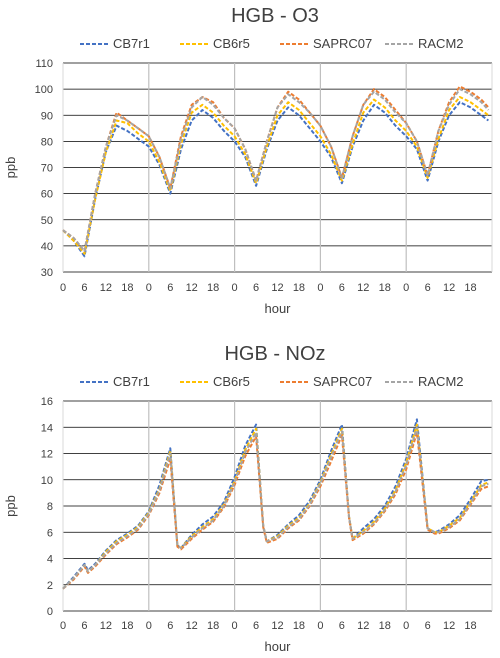  I want to click on chart-1-legend-item-cb6r5: CB6r5, so click(215, 43).